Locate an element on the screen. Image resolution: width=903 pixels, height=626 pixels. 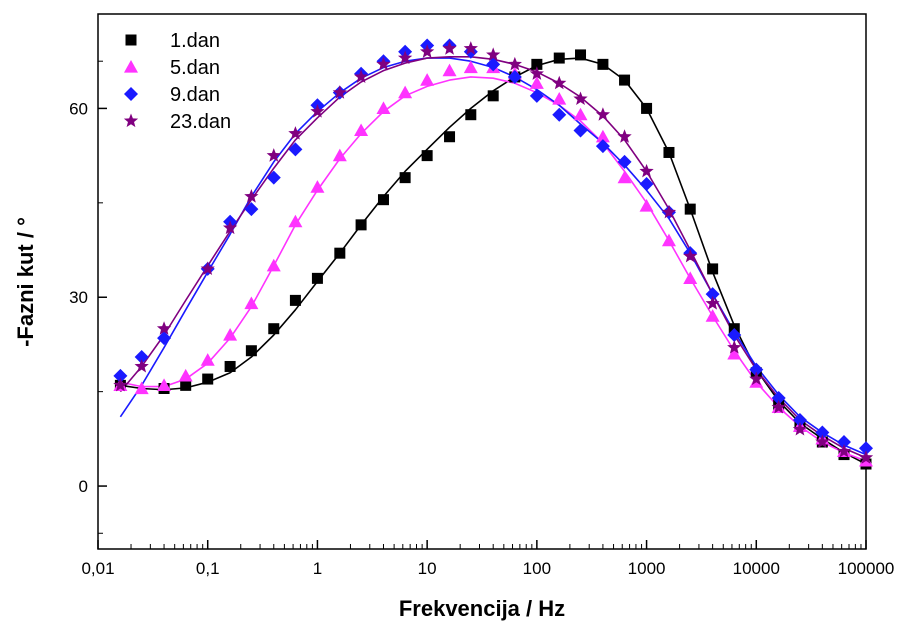
legend-label: 23.dan is located at coordinates (200, 122).